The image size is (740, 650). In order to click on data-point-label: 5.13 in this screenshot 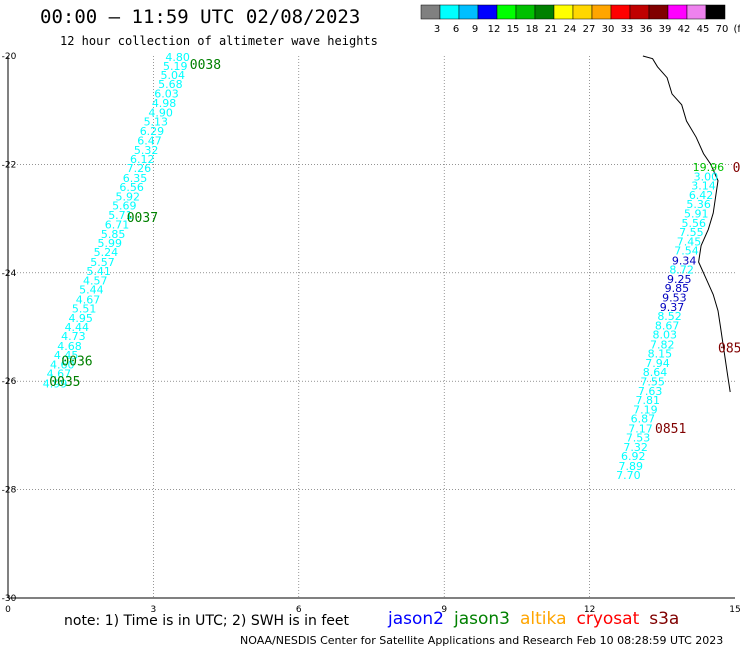, I will do `click(156, 122)`.